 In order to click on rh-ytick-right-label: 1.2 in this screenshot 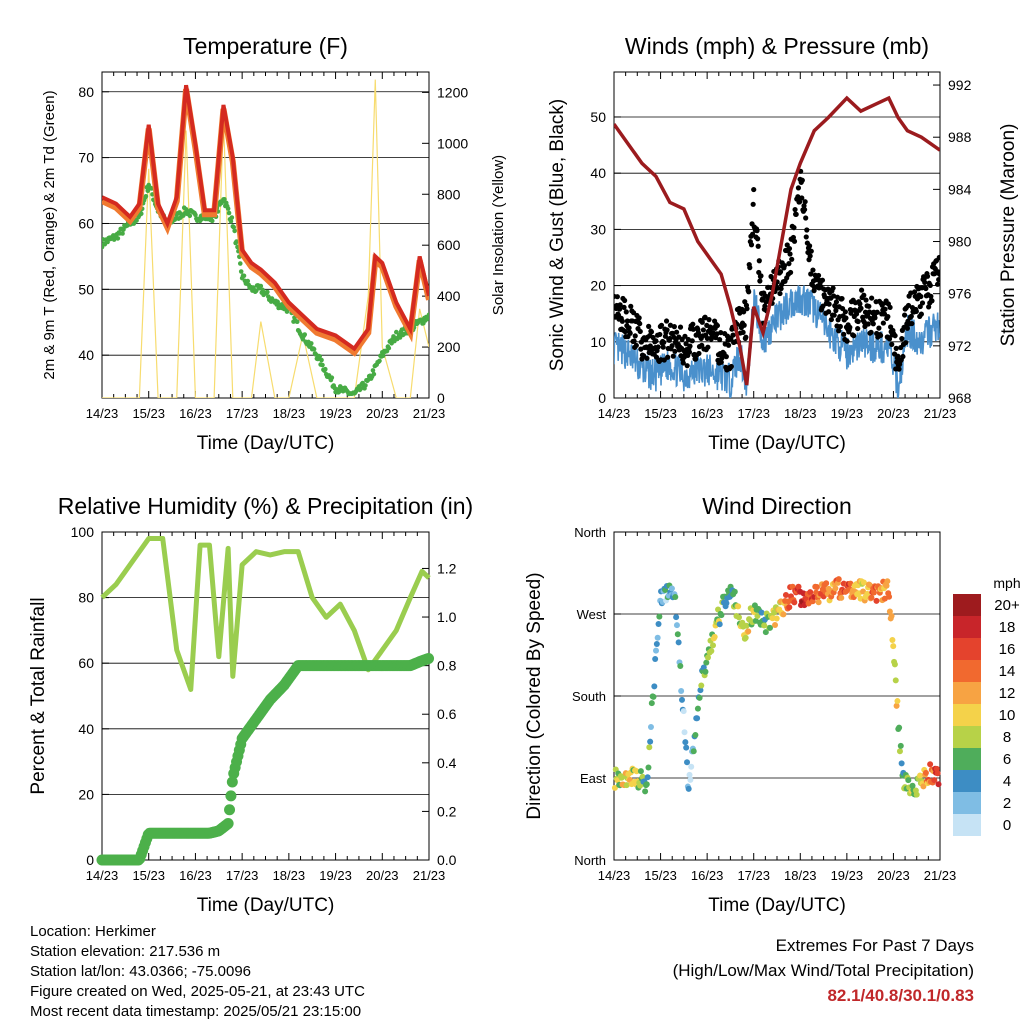, I will do `click(447, 568)`.